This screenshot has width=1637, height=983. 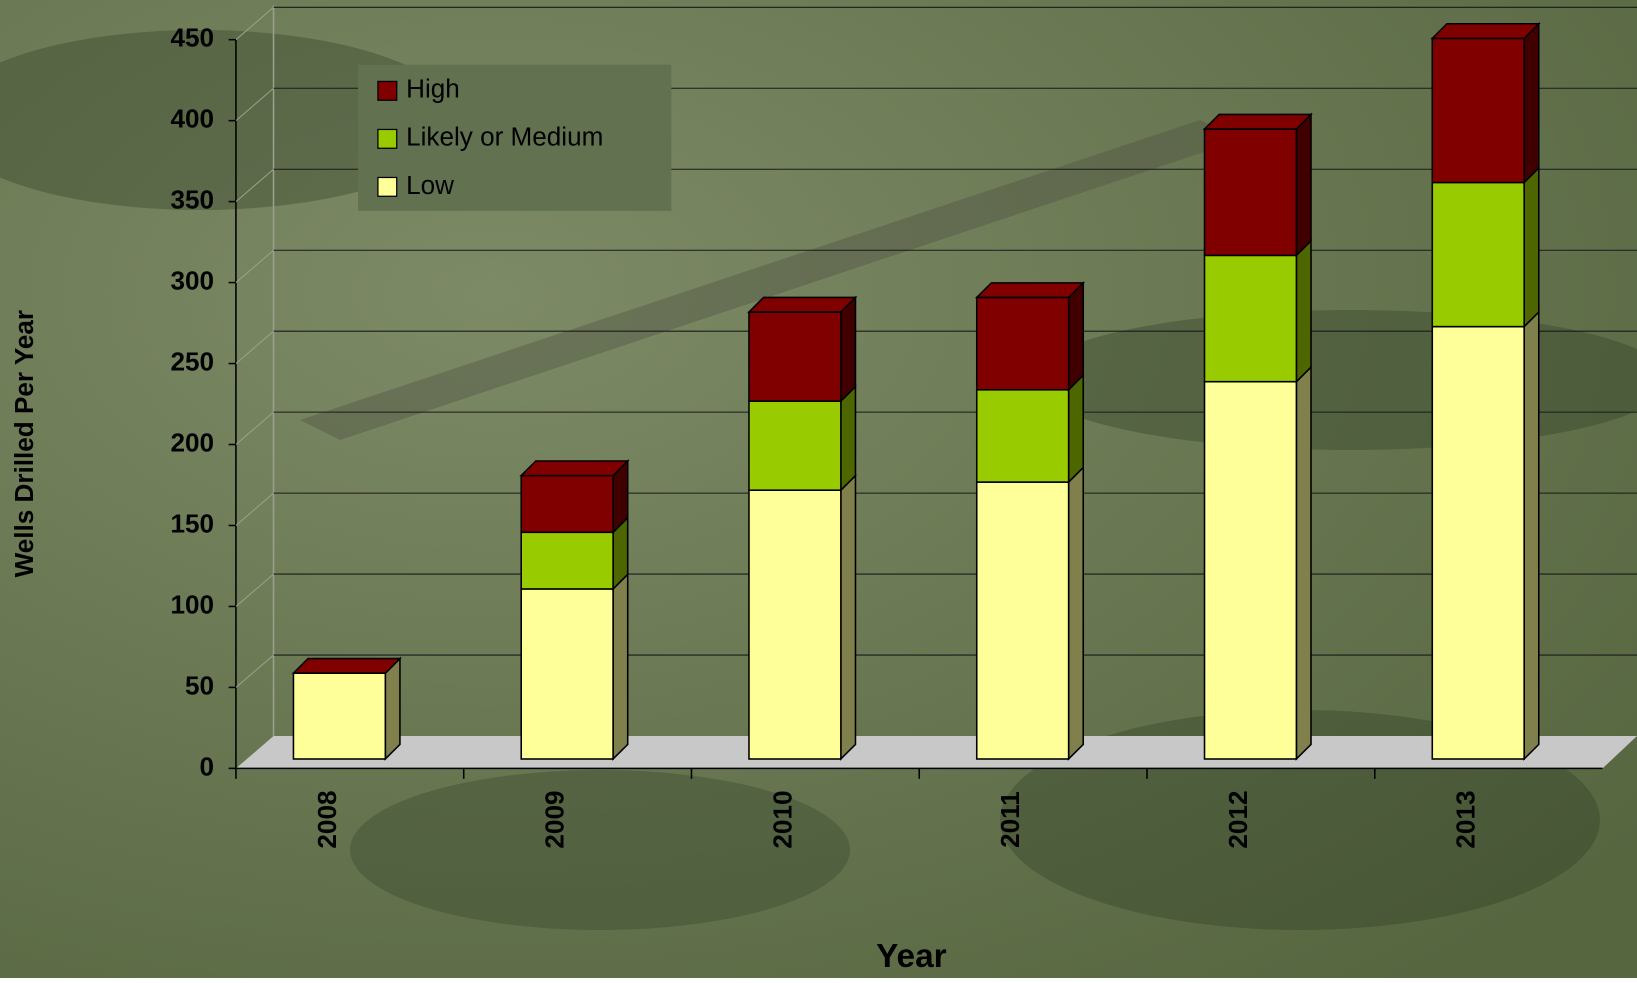 What do you see at coordinates (1238, 820) in the screenshot?
I see `x-tick-label: 2012` at bounding box center [1238, 820].